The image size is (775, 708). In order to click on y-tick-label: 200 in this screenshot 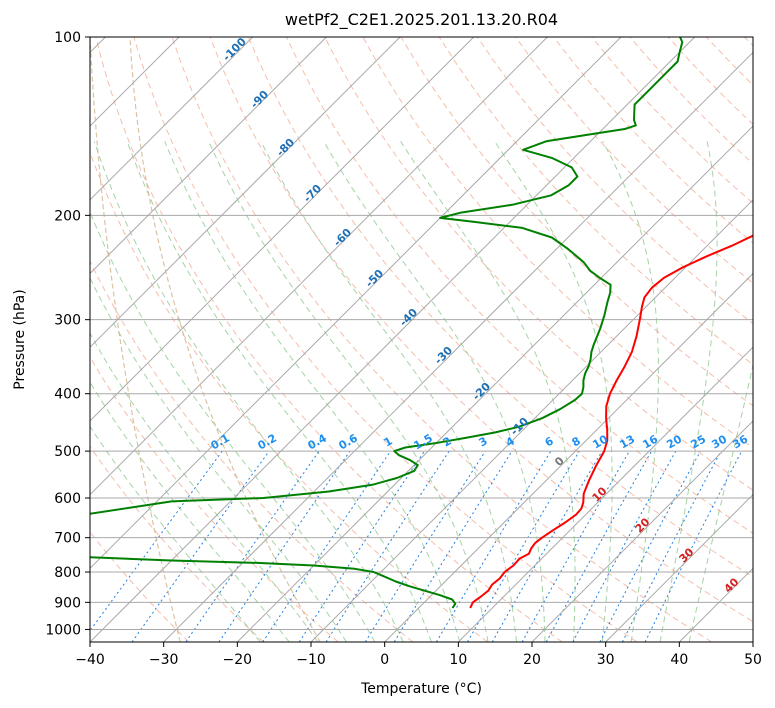, I will do `click(67, 216)`.